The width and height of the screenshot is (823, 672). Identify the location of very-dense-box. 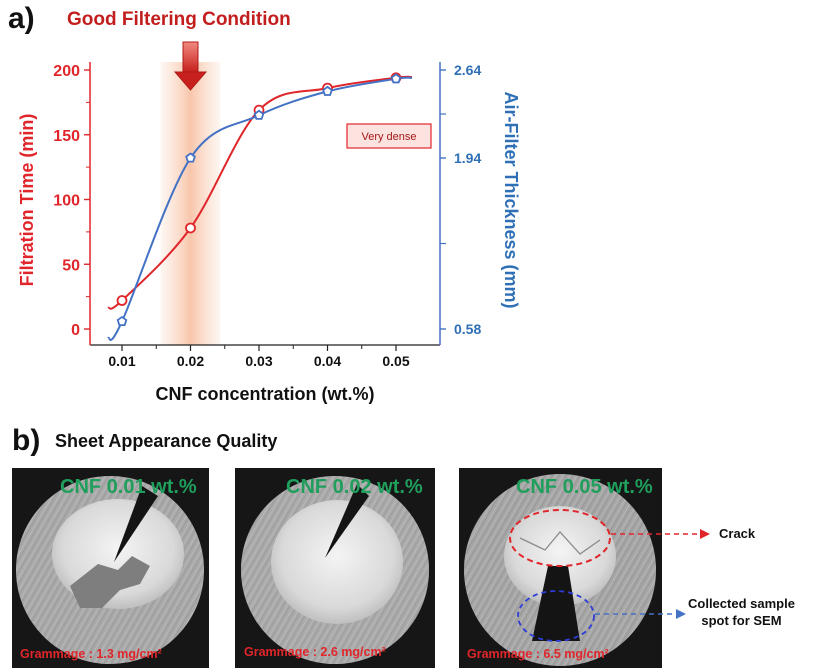
(389, 136).